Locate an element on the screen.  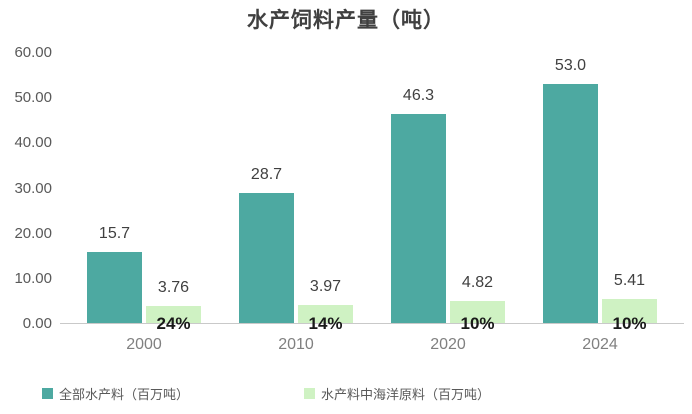
value-label: 4.82 is located at coordinates (477, 283).